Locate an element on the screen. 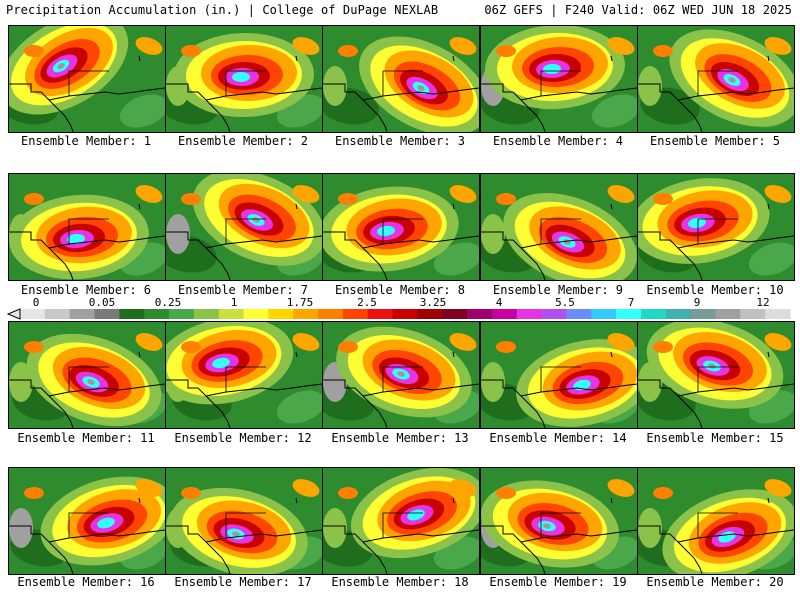 Image resolution: width=800 pixels, height=600 pixels. colorbar-tick-label: 0.25 is located at coordinates (168, 302).